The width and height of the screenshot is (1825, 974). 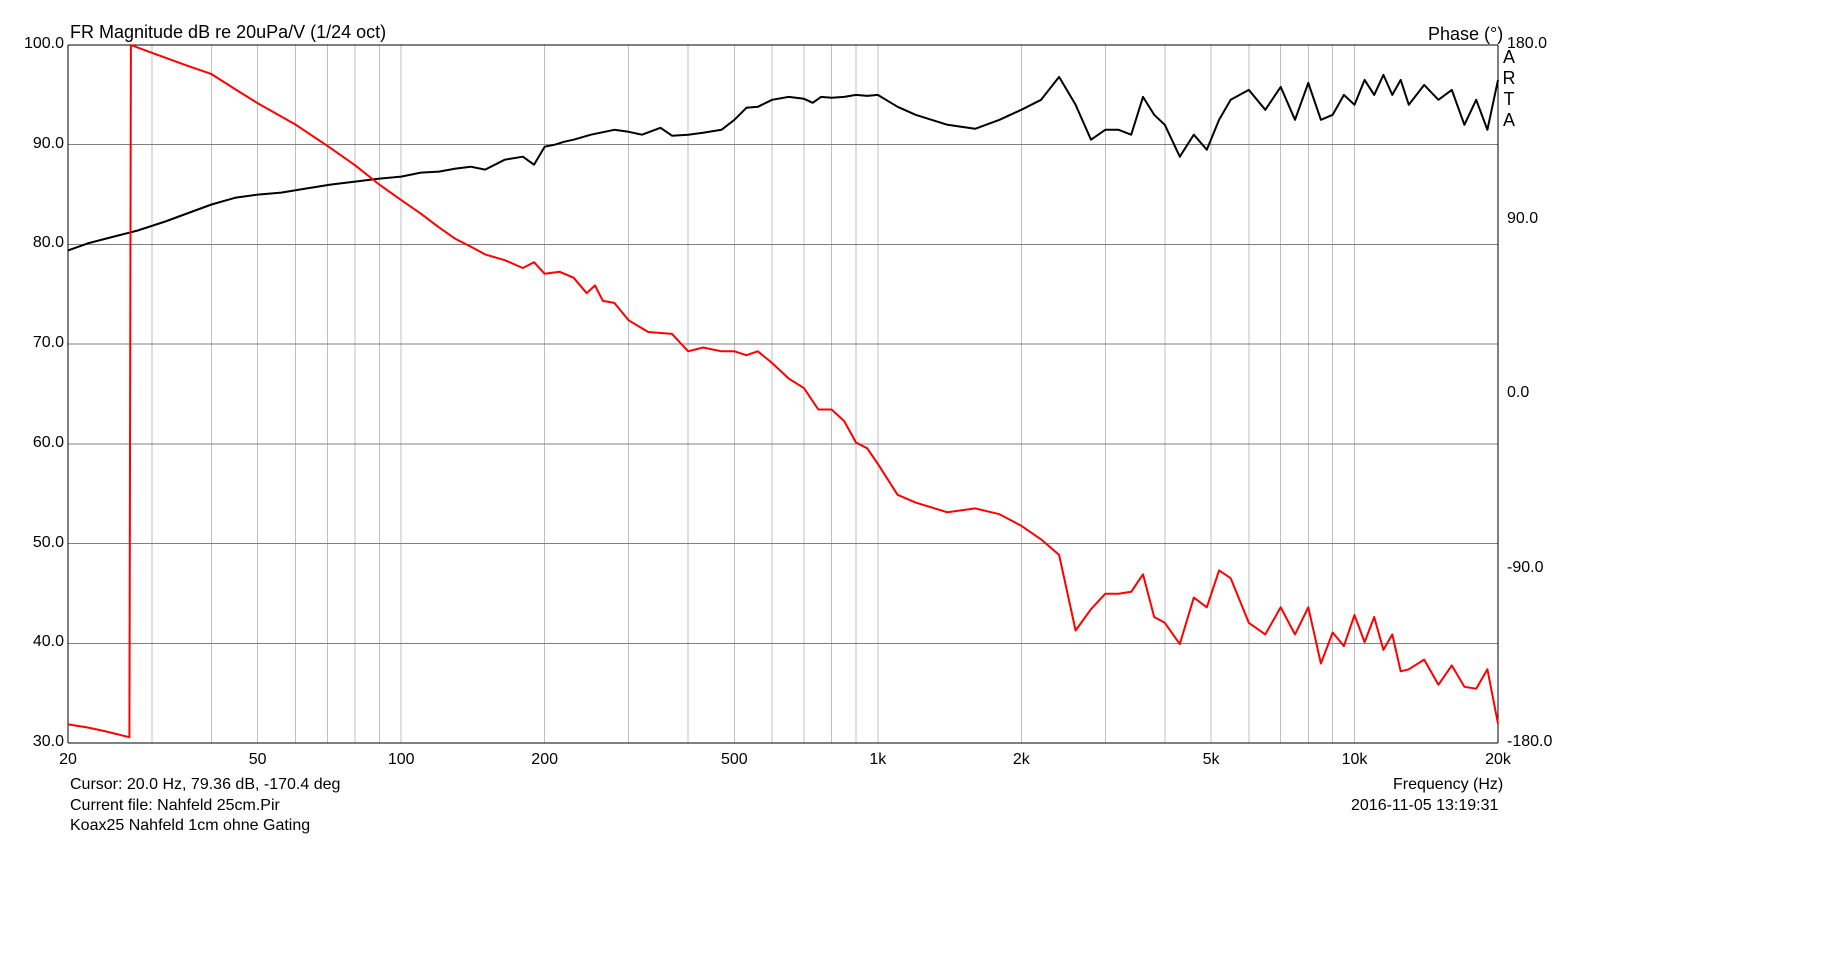 I want to click on x-tick-label: 1k, so click(x=878, y=759).